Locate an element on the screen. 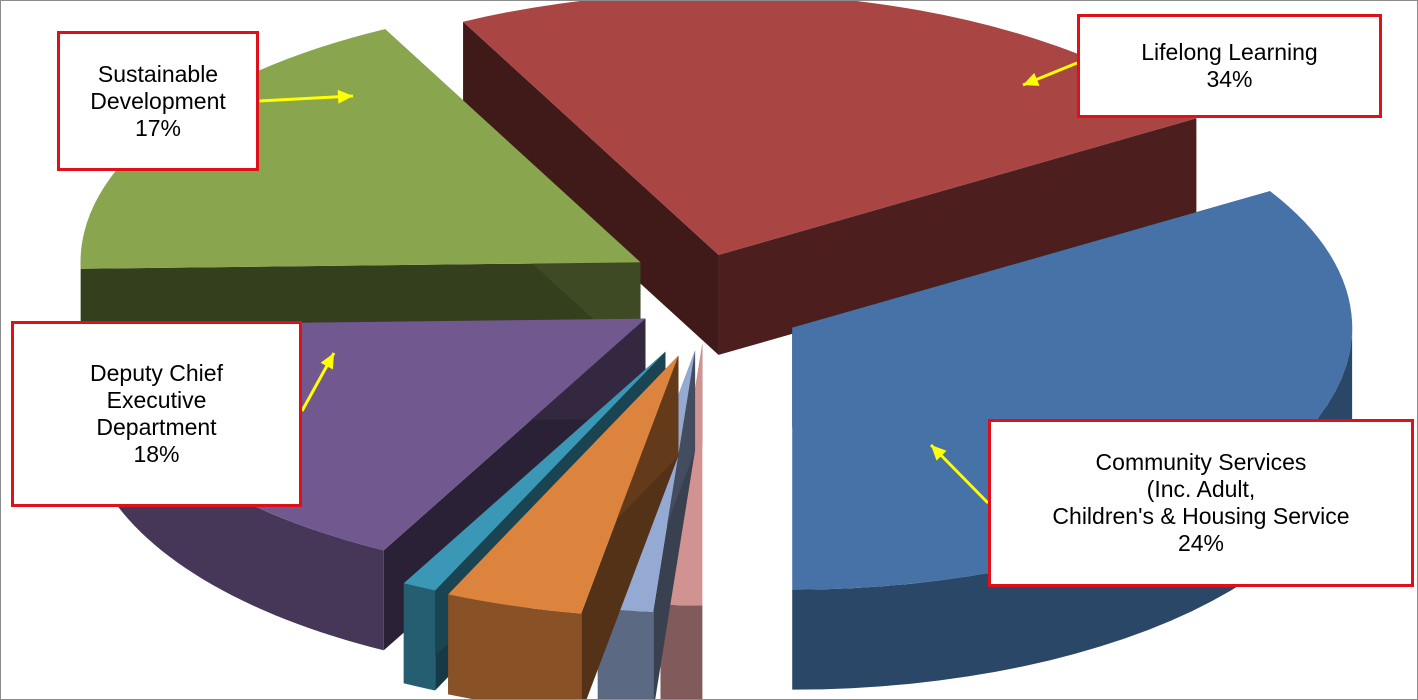  label-line: Development is located at coordinates (158, 100).